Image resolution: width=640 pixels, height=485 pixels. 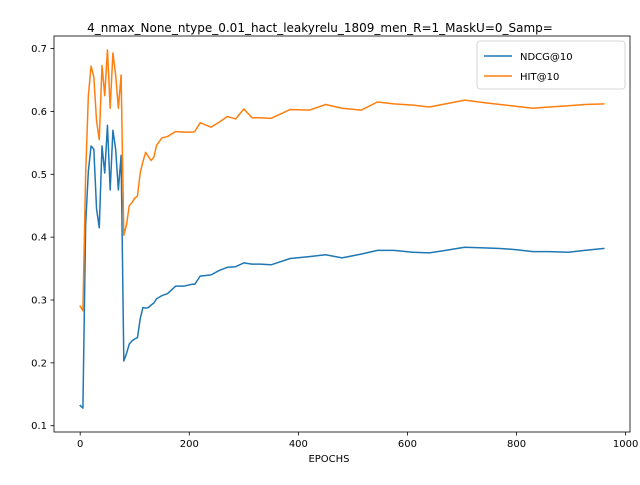 I want to click on x-axis-label: EPOCHS, so click(x=328, y=459).